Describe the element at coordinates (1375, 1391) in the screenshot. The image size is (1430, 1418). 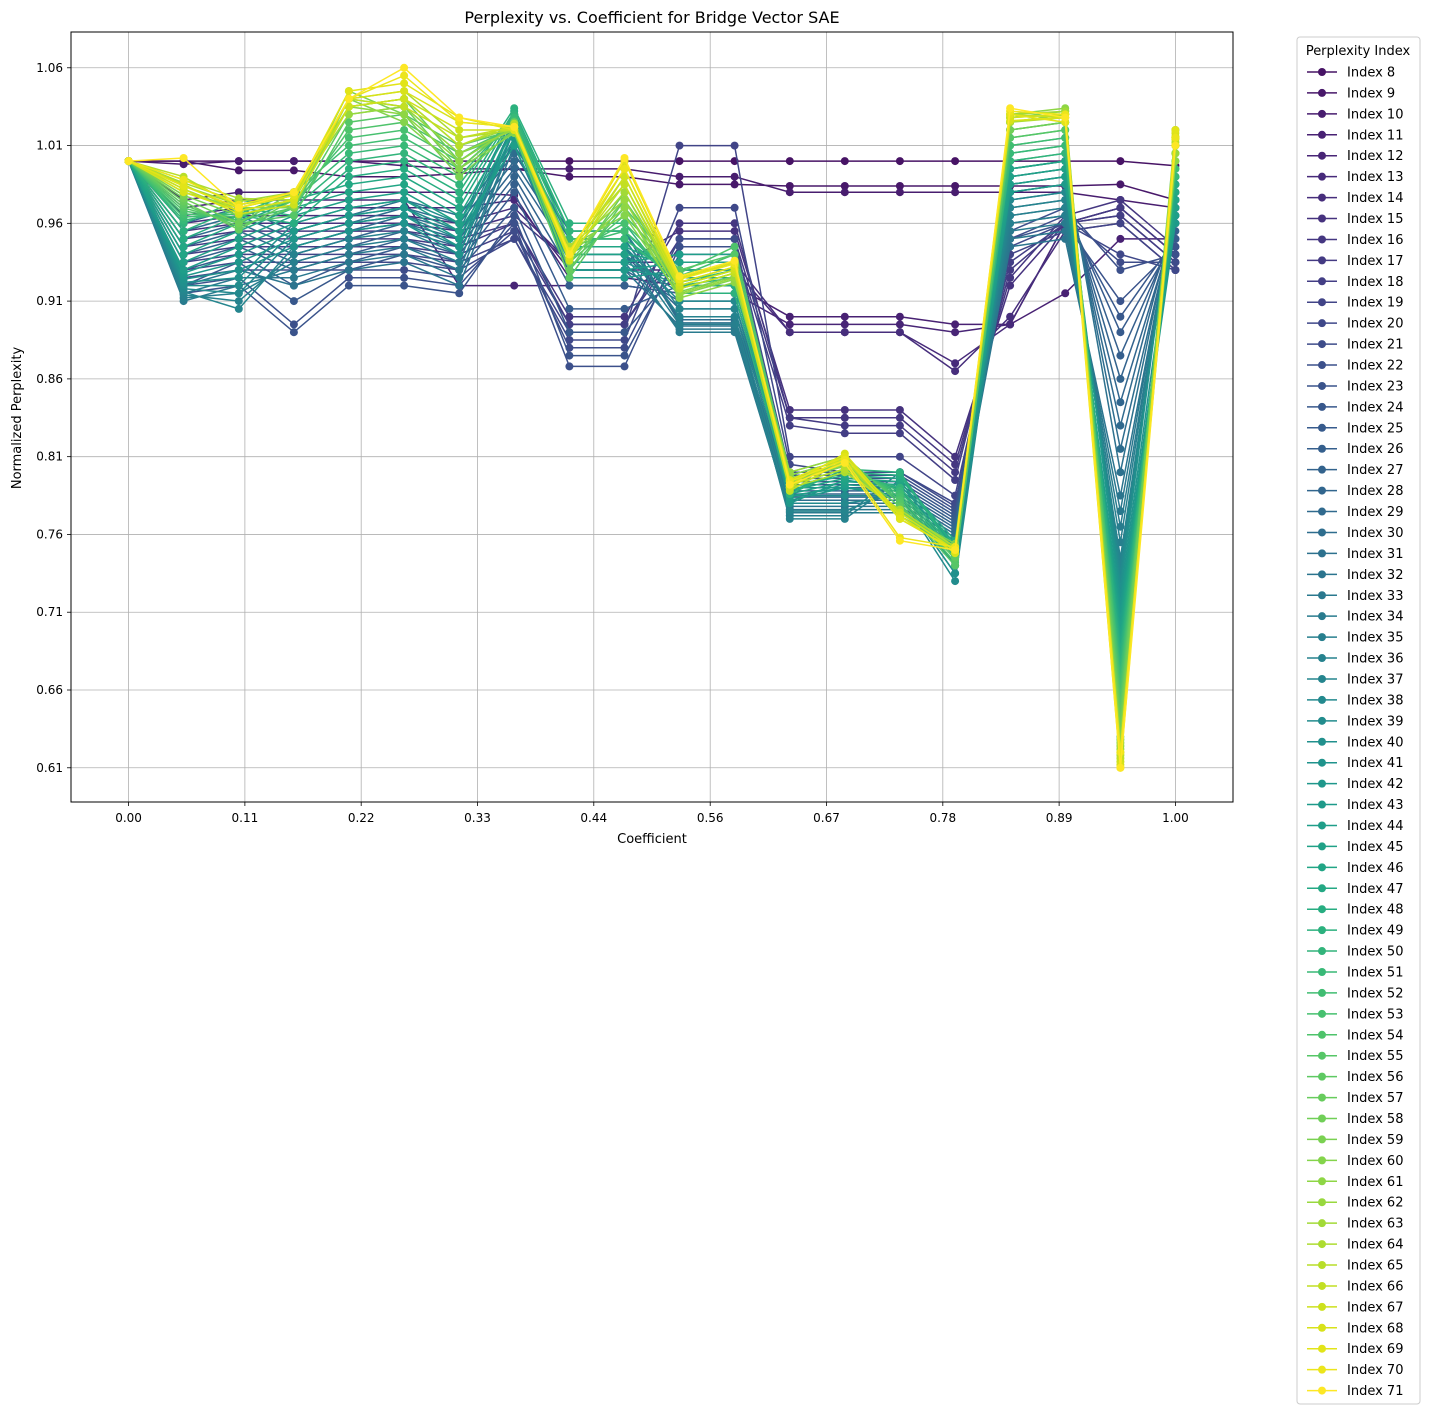
I see `legend-label: Index 71` at that location.